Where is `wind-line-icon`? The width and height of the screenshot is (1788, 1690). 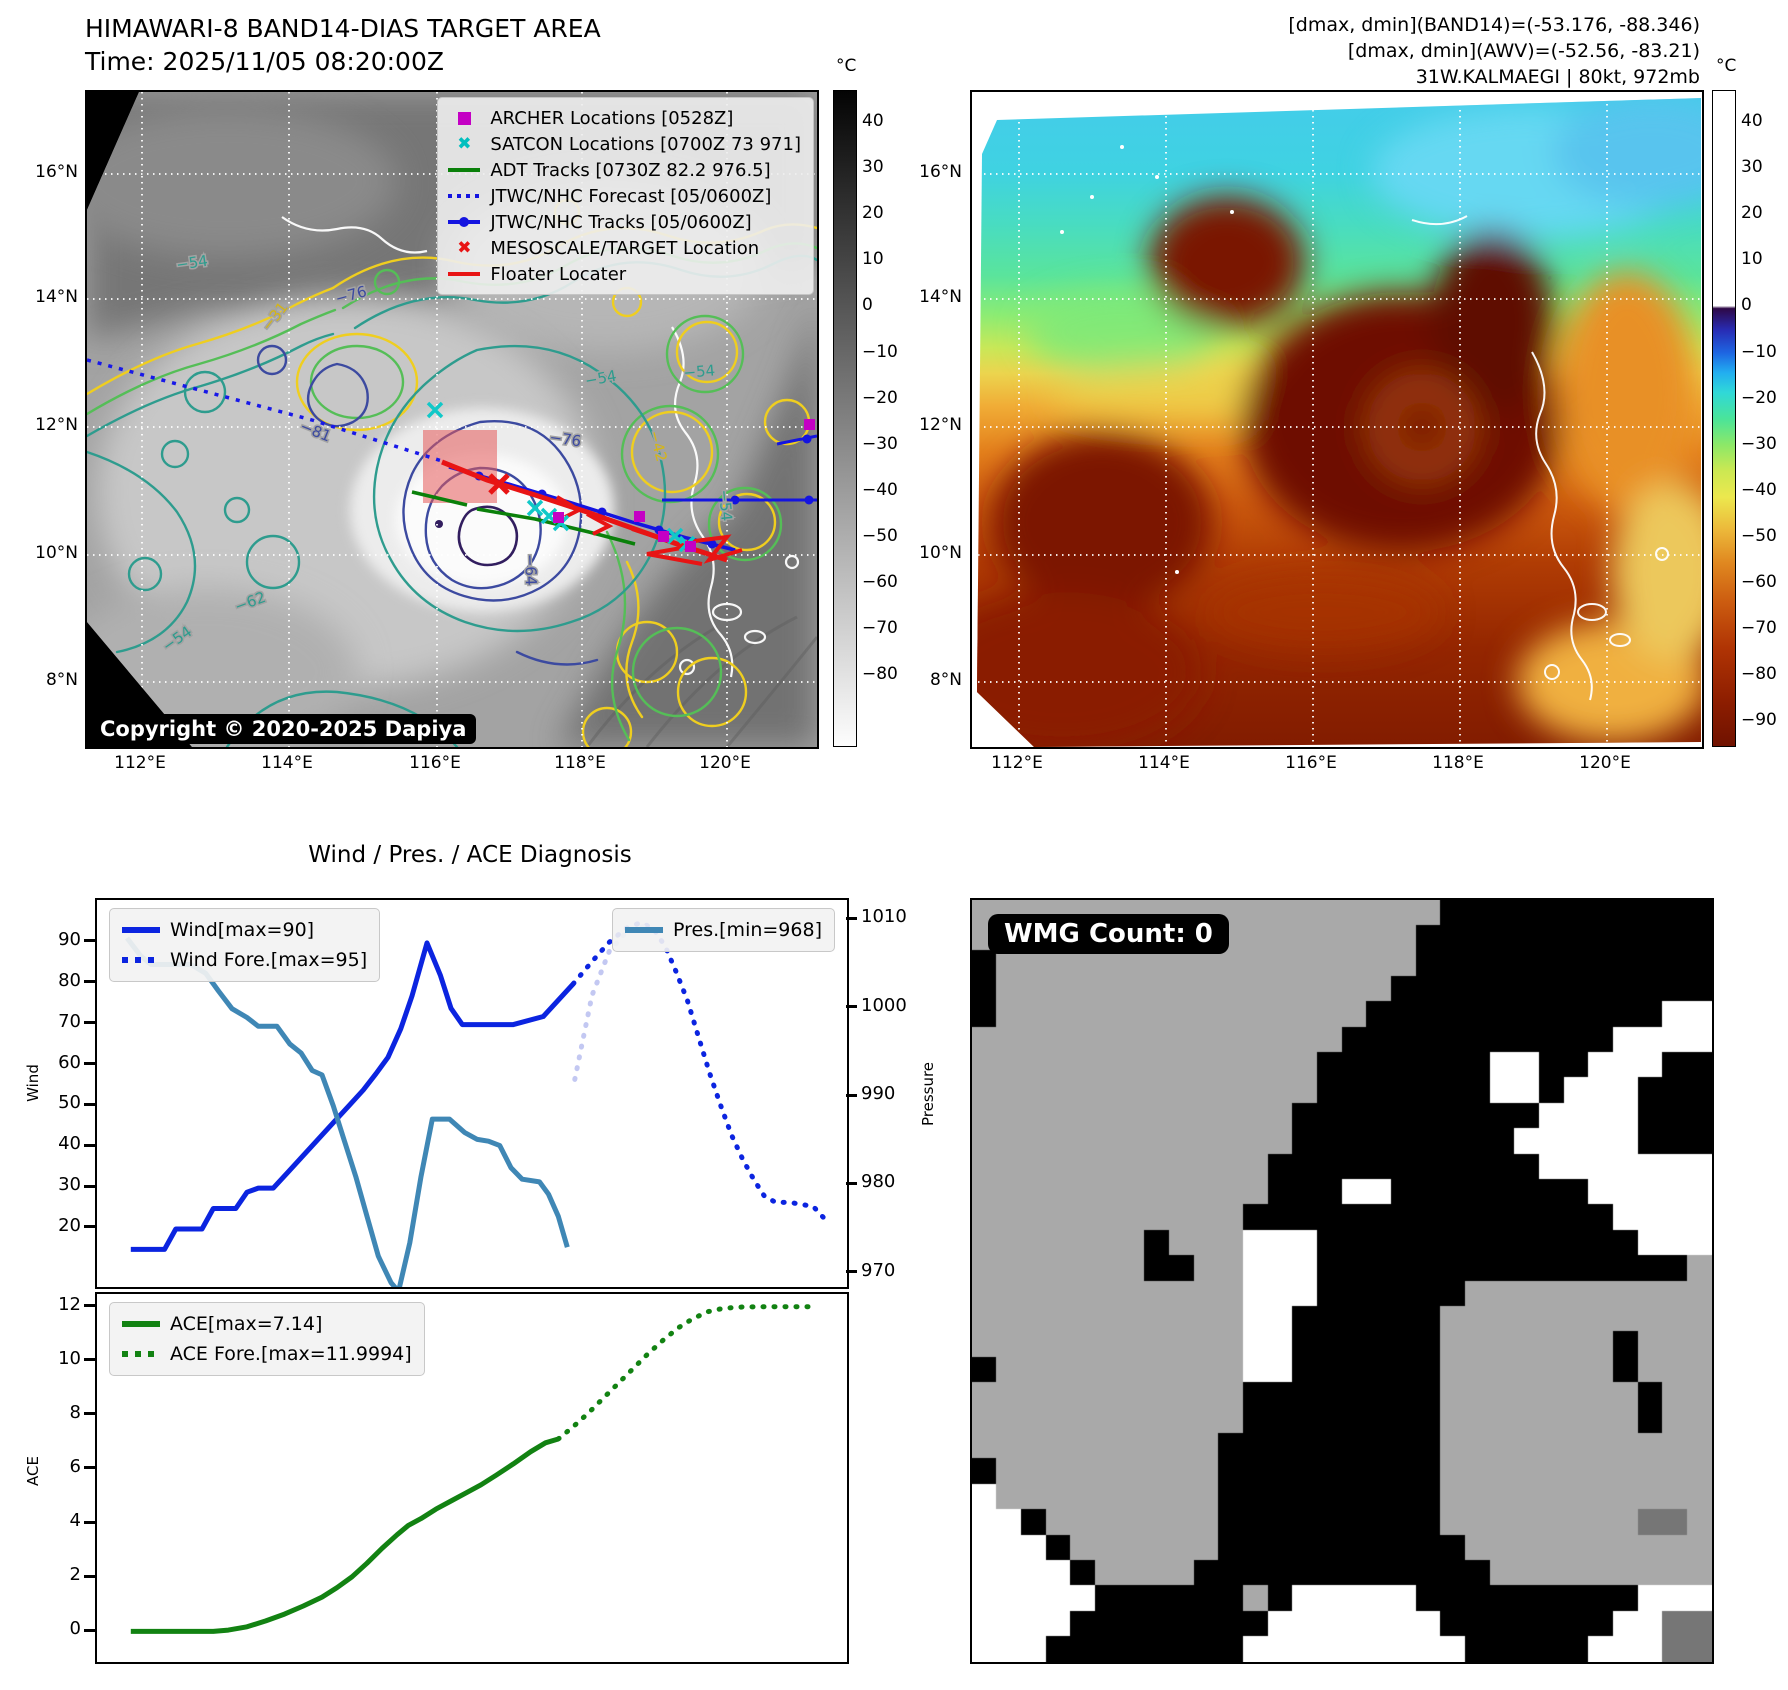
wind-line-icon is located at coordinates (141, 930).